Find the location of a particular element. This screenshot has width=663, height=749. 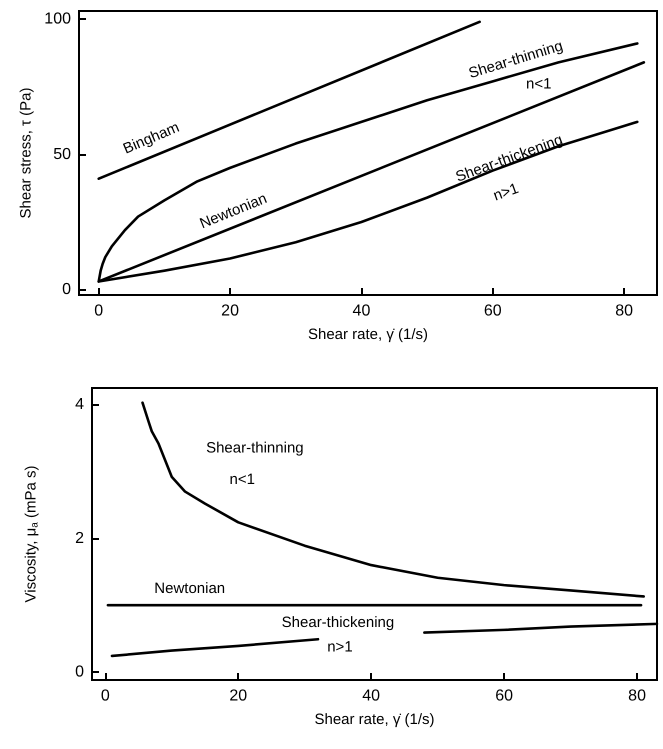

y-axis-title: Shear stress, τ (Pa) is located at coordinates (25, 153).